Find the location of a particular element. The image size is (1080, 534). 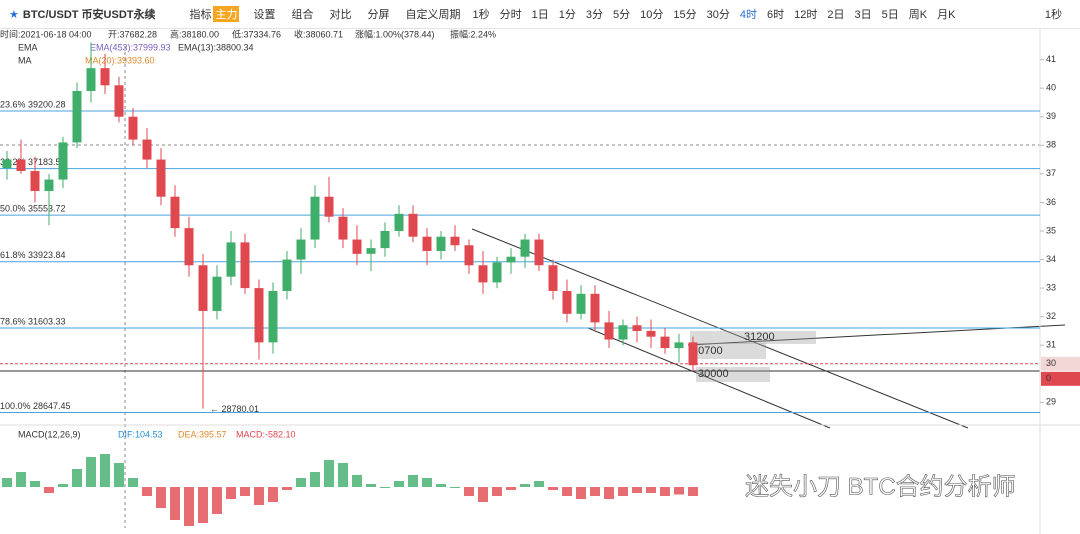

period: 2日 is located at coordinates (836, 15).